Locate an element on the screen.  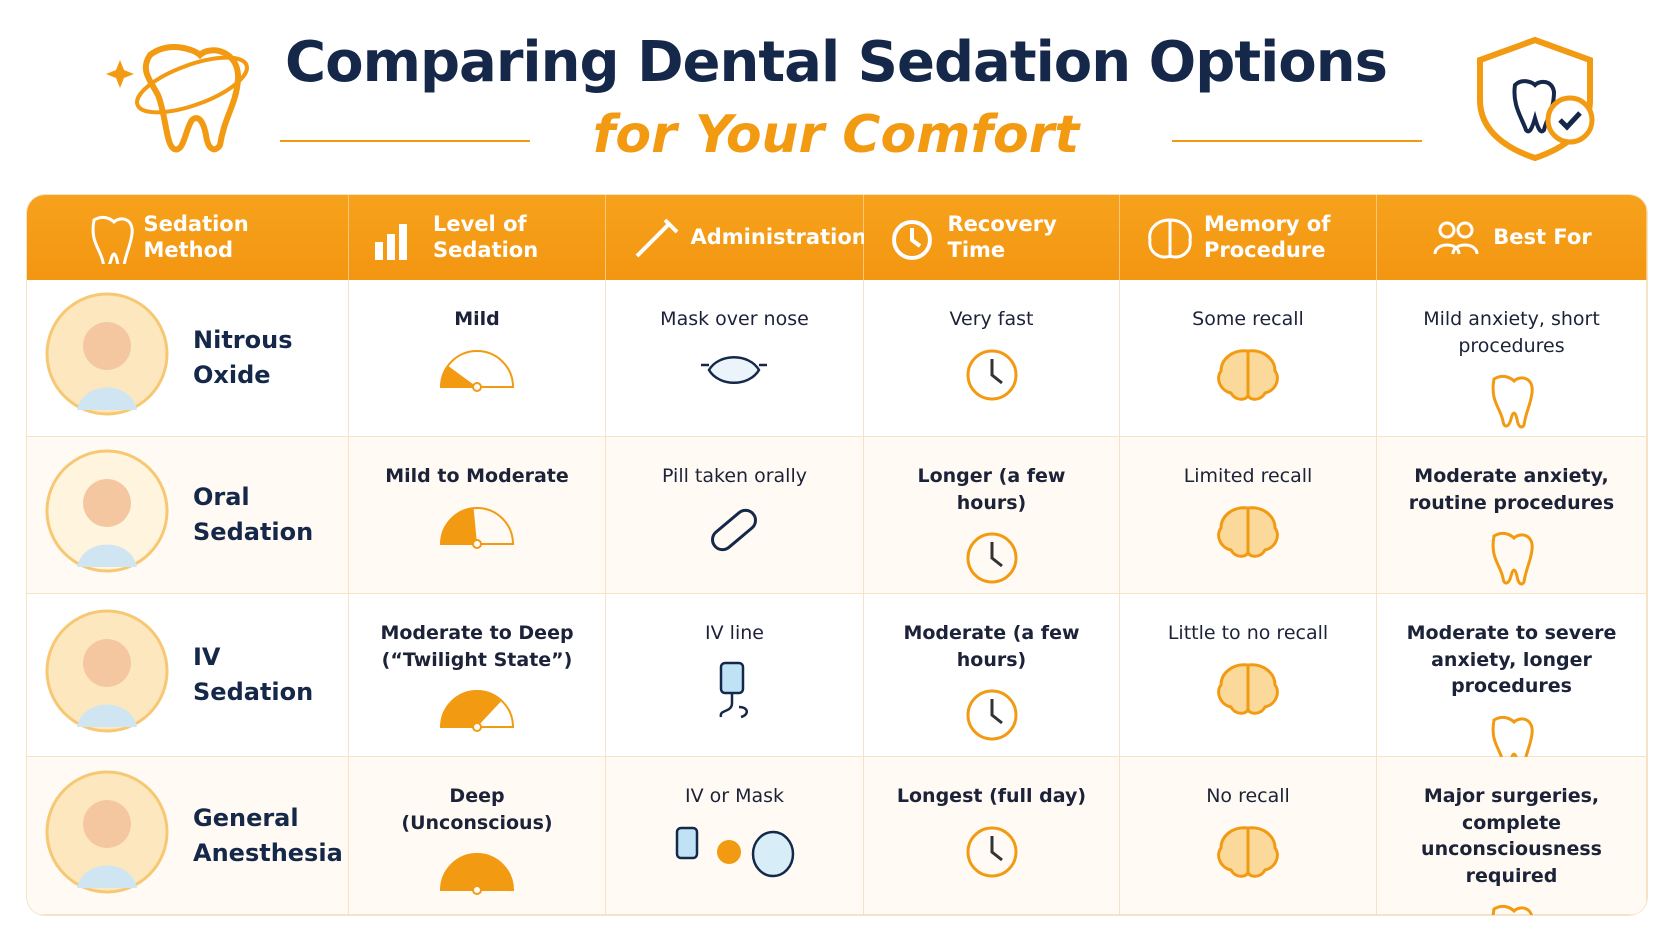
table-cell: Oral Sedation is located at coordinates (188, 515).